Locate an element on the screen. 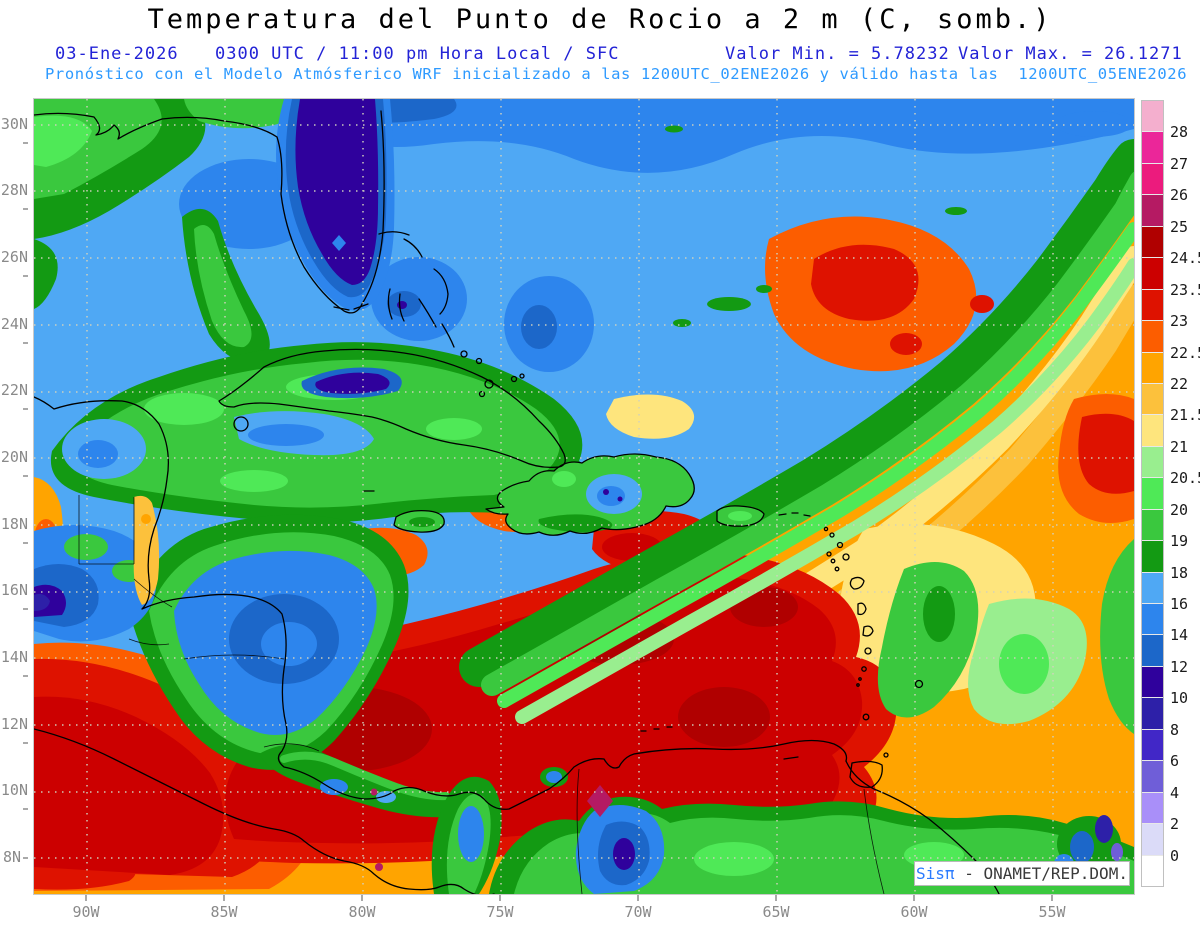  colorbar-cell: 20 is located at coordinates (1165, 498).